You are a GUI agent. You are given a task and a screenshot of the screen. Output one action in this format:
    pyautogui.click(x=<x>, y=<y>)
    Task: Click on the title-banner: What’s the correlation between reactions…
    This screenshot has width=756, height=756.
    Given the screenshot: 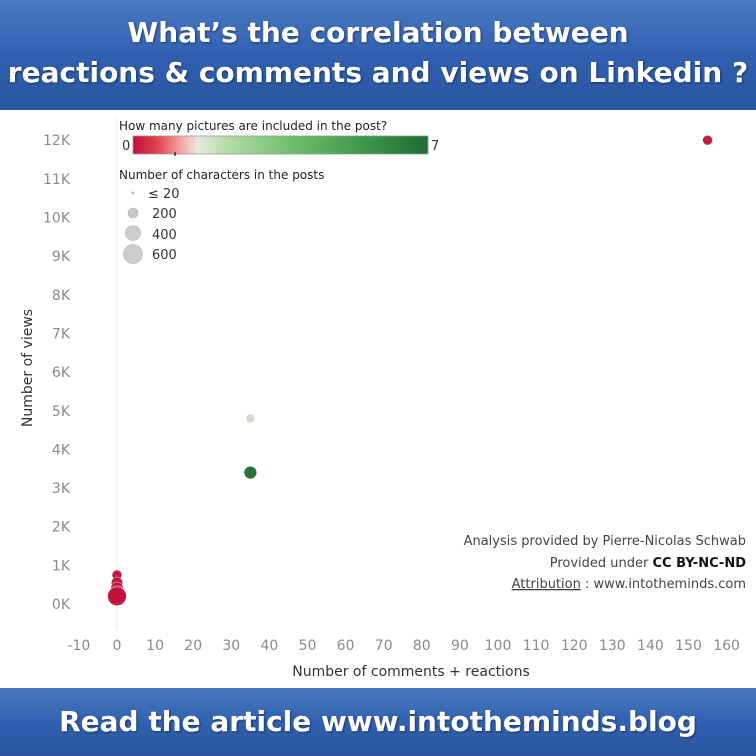 What is the action you would take?
    pyautogui.click(x=378, y=55)
    